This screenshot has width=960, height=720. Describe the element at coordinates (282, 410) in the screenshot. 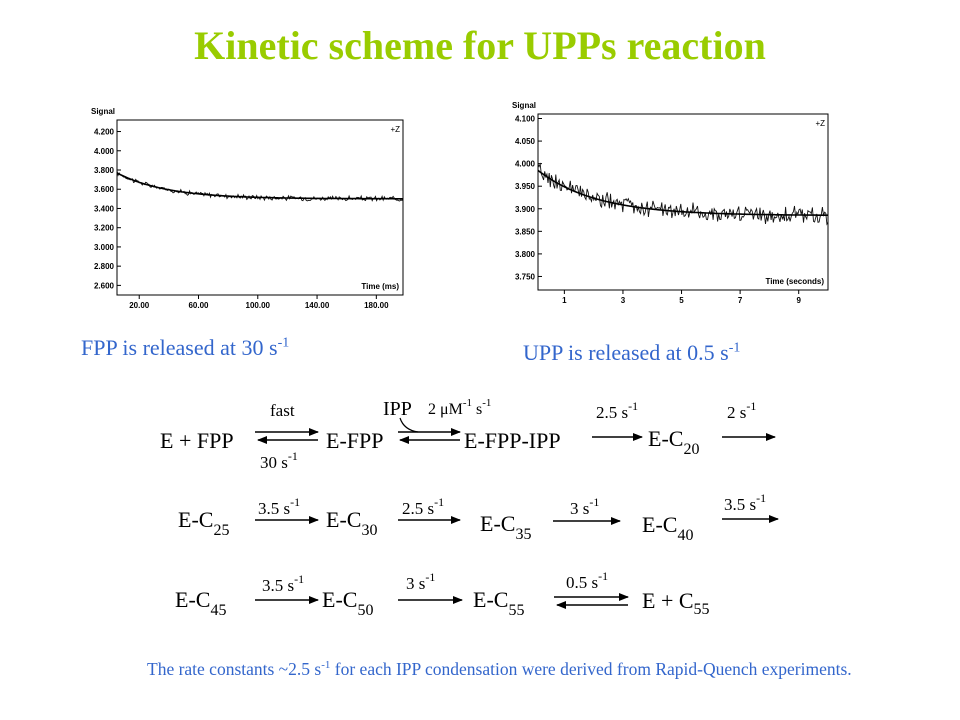

I see `fast-label: fast` at that location.